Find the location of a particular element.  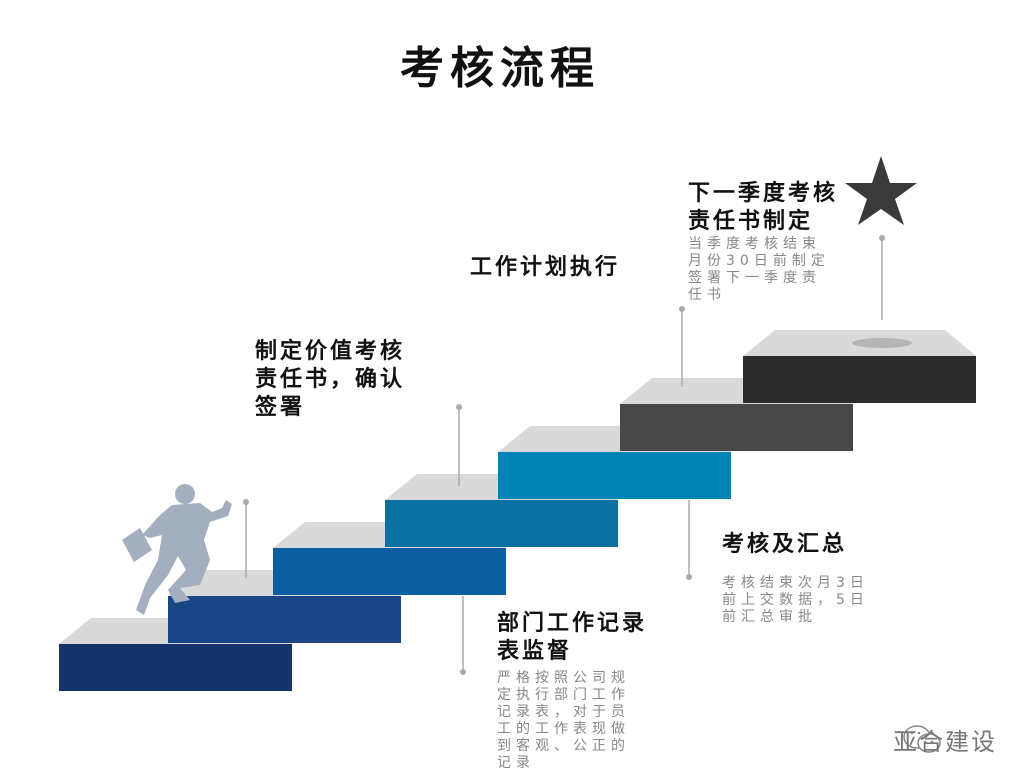

desc-line: 当季度考核结束 is located at coordinates (754, 244).